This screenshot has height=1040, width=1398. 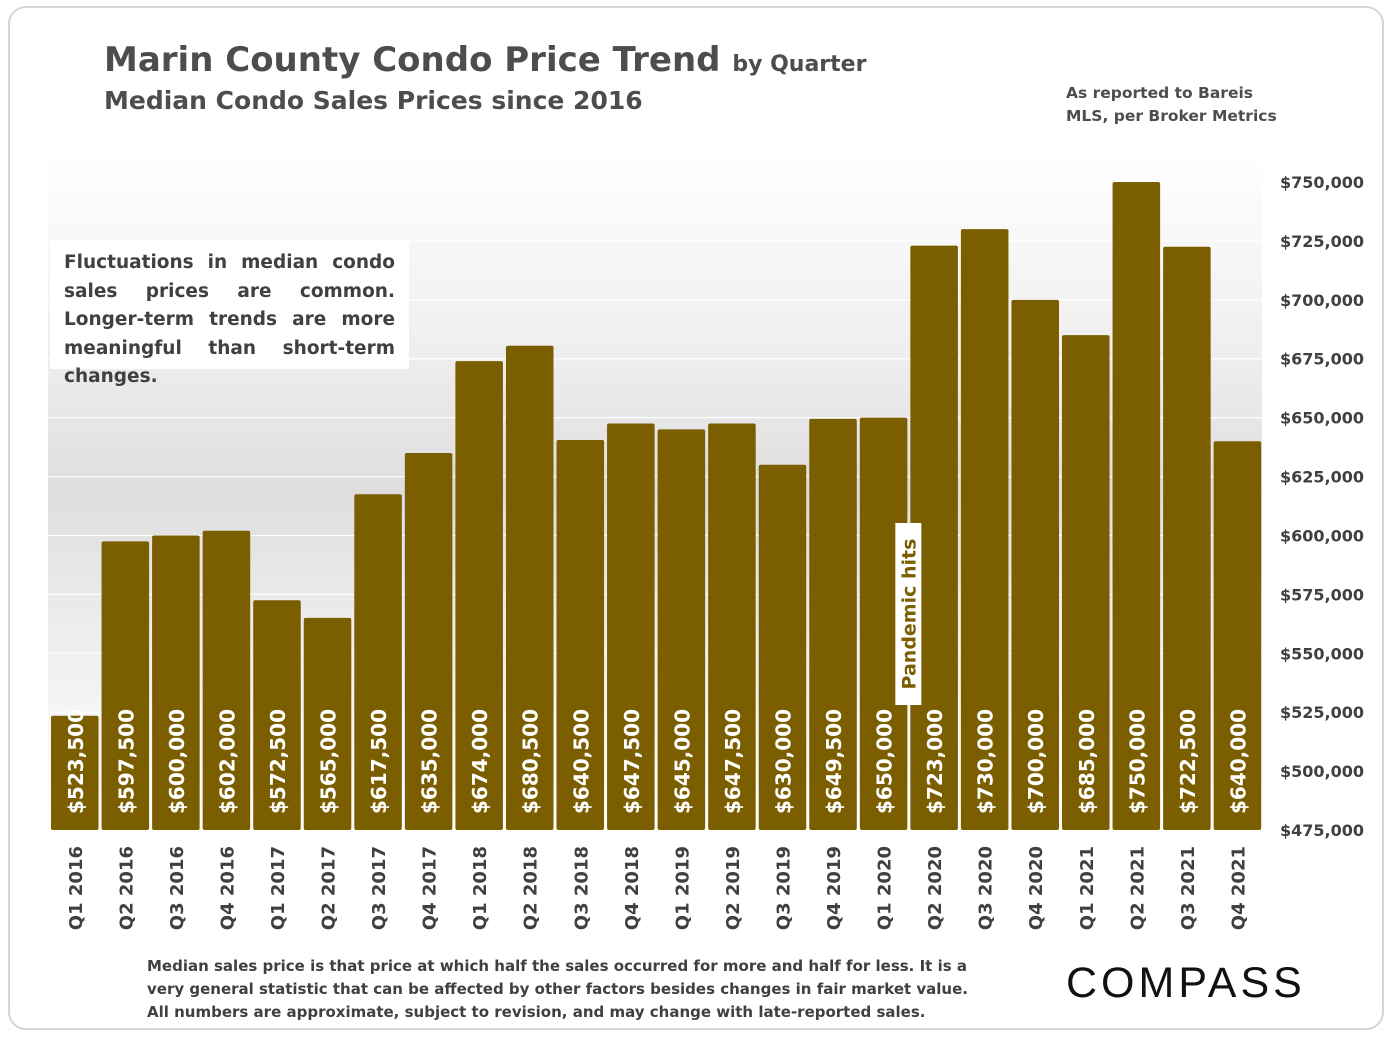 I want to click on chart-subtitle: Median Condo Sales Prices since 2016, so click(x=373, y=100).